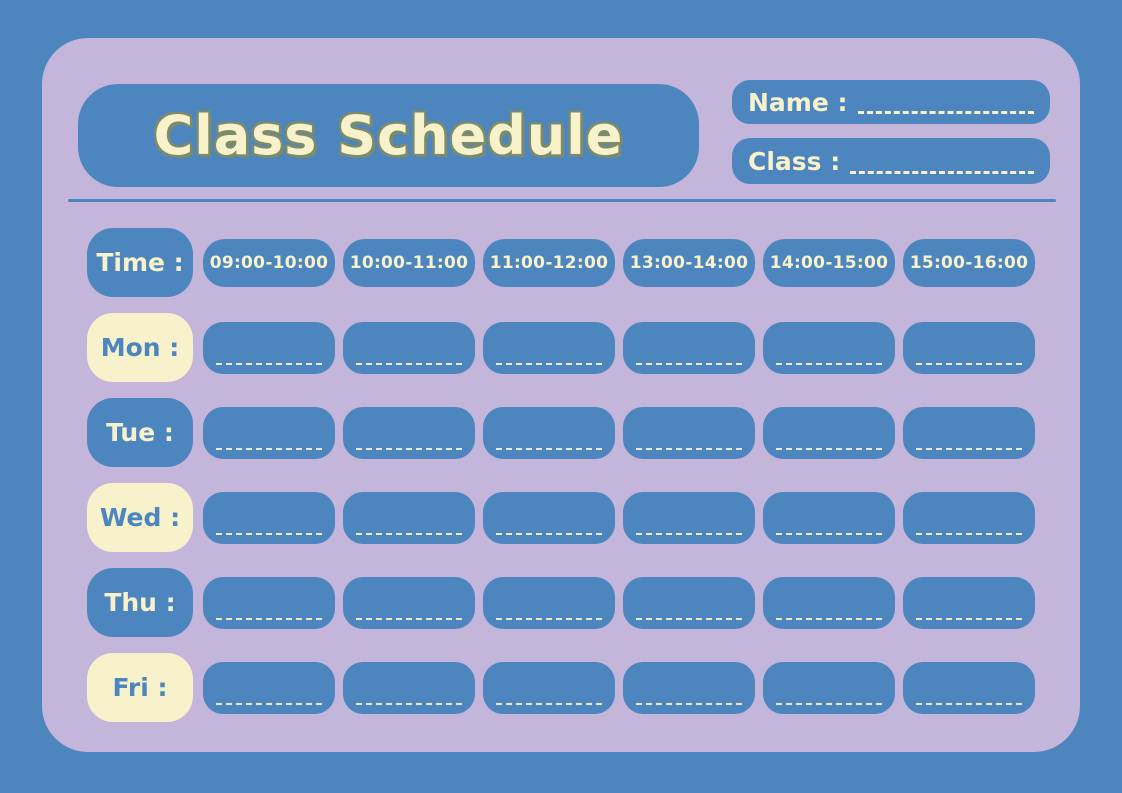 This screenshot has width=1122, height=793. Describe the element at coordinates (945, 102) in the screenshot. I see `name-write-line` at that location.